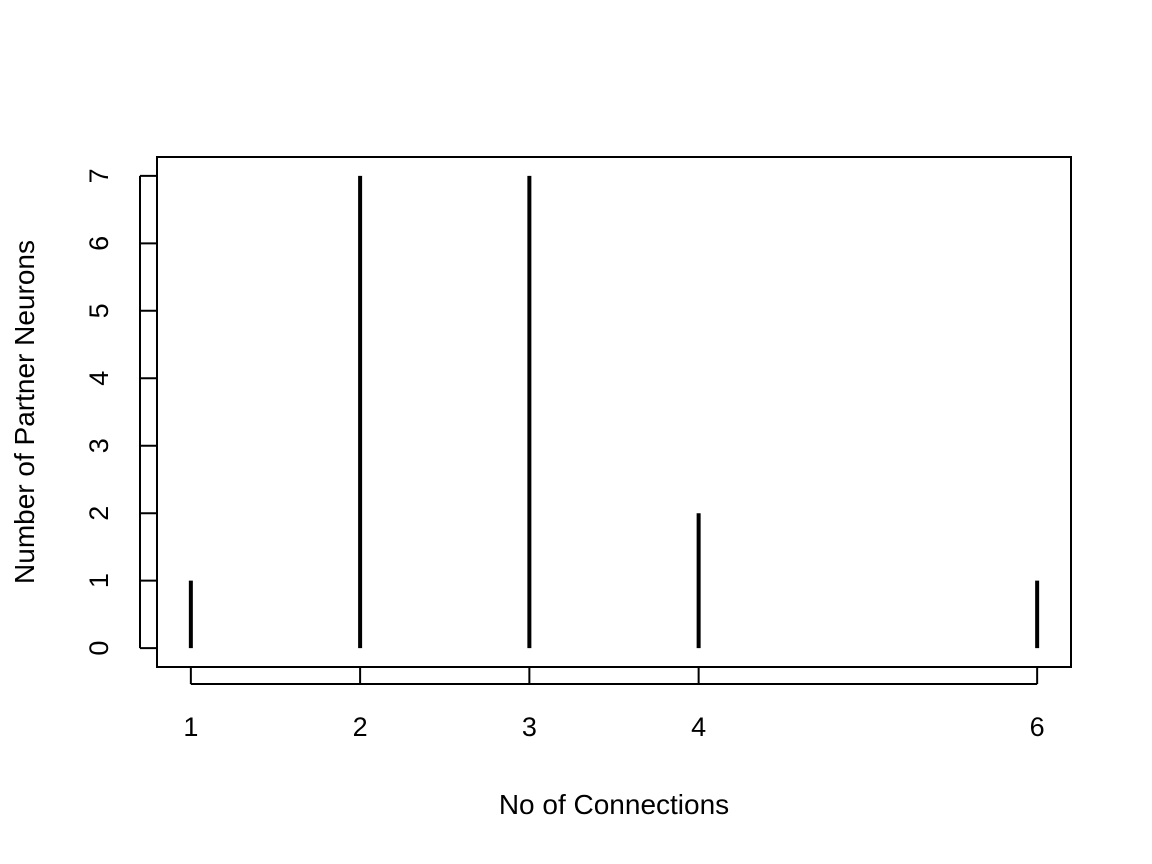 The image size is (1152, 864). Describe the element at coordinates (99, 378) in the screenshot. I see `y-tick-label: 4` at that location.